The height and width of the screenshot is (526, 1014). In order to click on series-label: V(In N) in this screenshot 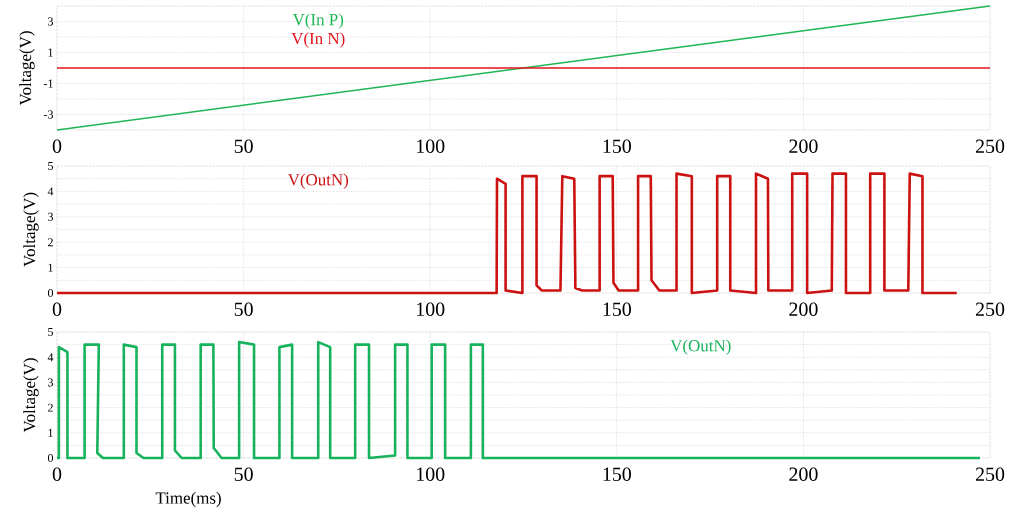, I will do `click(318, 40)`.